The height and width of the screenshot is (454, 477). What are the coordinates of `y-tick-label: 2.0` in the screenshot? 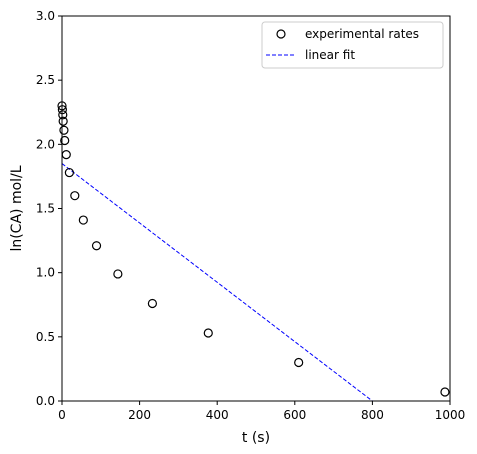 It's located at (45, 144).